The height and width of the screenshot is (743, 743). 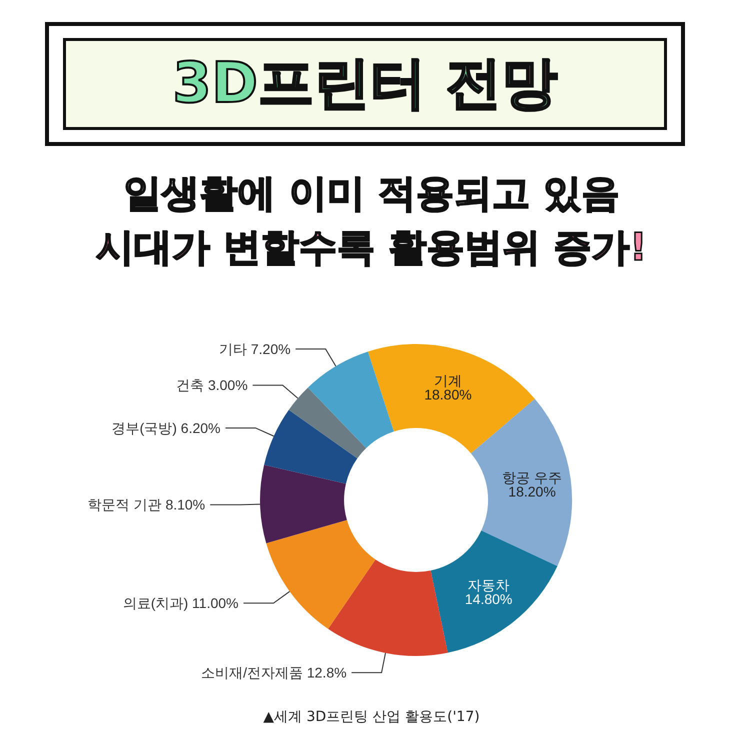 I want to click on chart-subtitle: 일생활에 이미 적용되고 있음, so click(x=371, y=193).